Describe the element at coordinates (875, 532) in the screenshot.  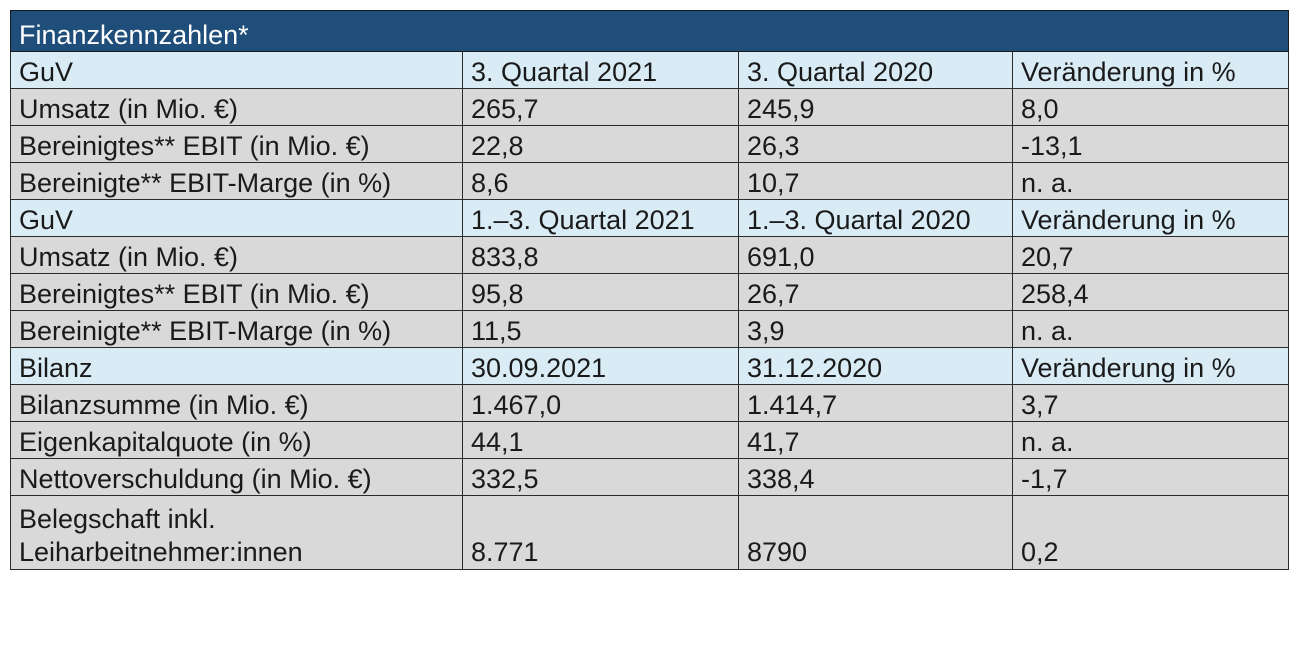
I see `cell-value-previous: 8790` at that location.